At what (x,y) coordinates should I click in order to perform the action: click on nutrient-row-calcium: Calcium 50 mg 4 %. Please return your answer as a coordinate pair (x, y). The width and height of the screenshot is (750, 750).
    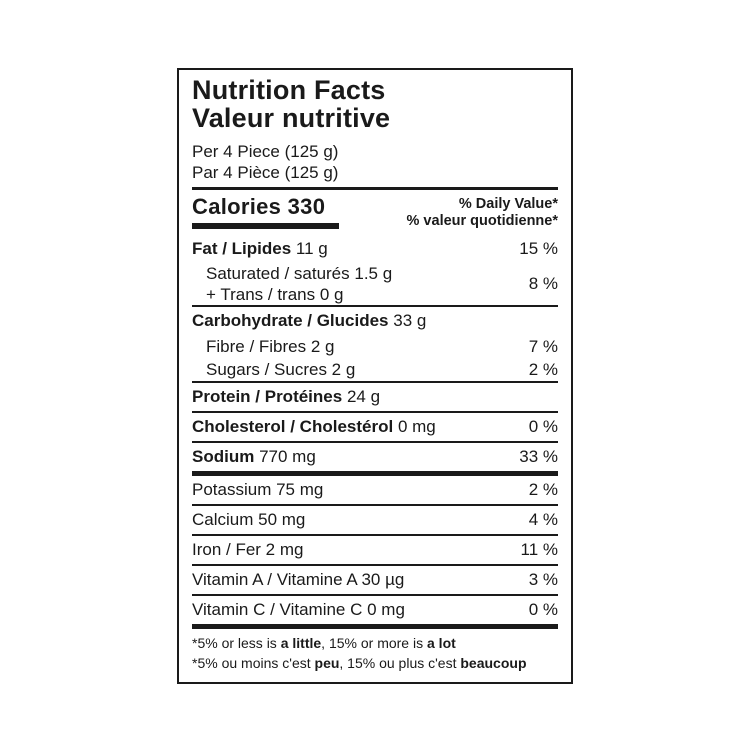
    Looking at the image, I should click on (375, 520).